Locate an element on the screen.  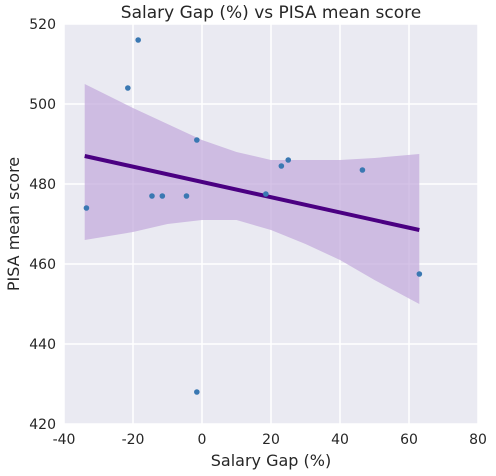
regression-line is located at coordinates (252, 193).